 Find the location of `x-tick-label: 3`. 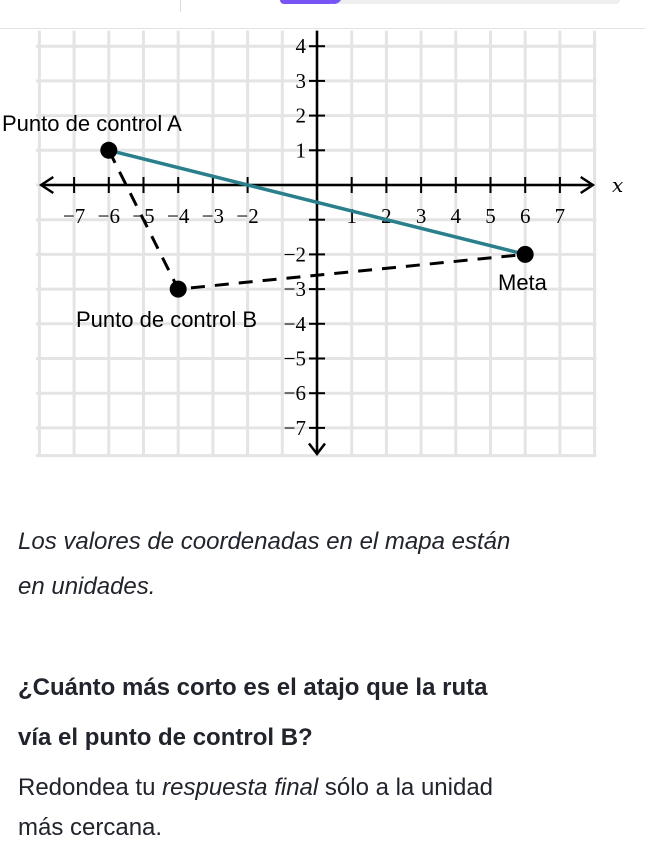

x-tick-label: 3 is located at coordinates (421, 216).